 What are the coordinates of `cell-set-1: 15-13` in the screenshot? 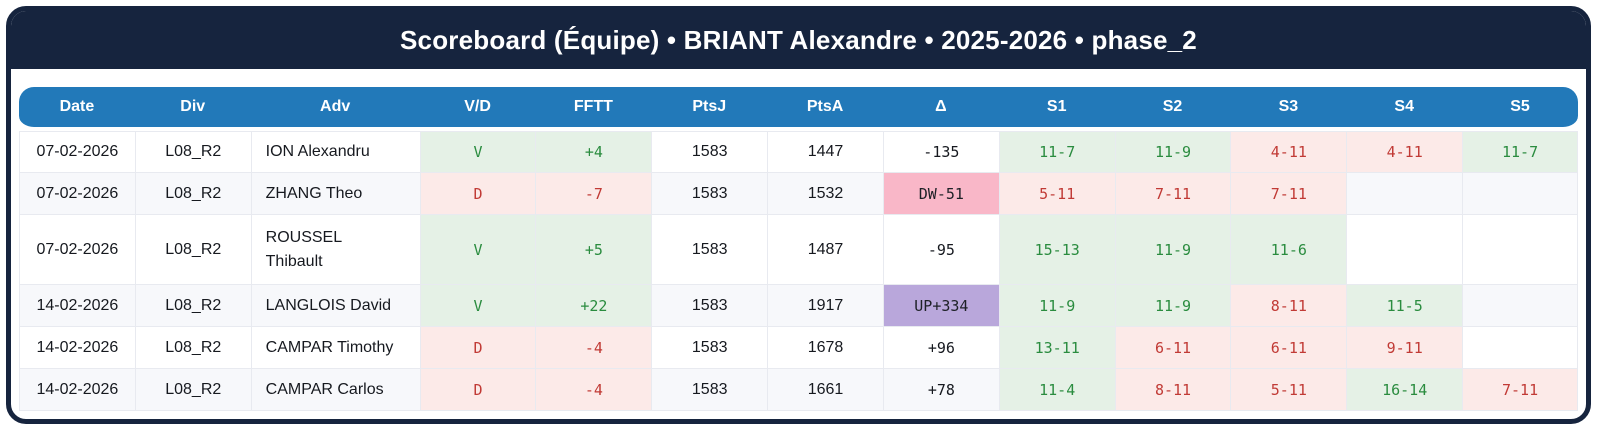 It's located at (1056, 250).